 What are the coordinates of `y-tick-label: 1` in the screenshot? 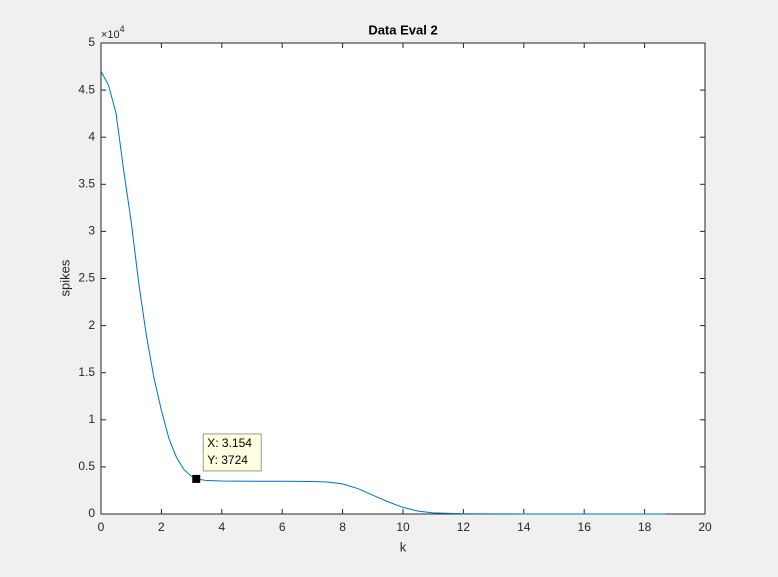 It's located at (91, 419).